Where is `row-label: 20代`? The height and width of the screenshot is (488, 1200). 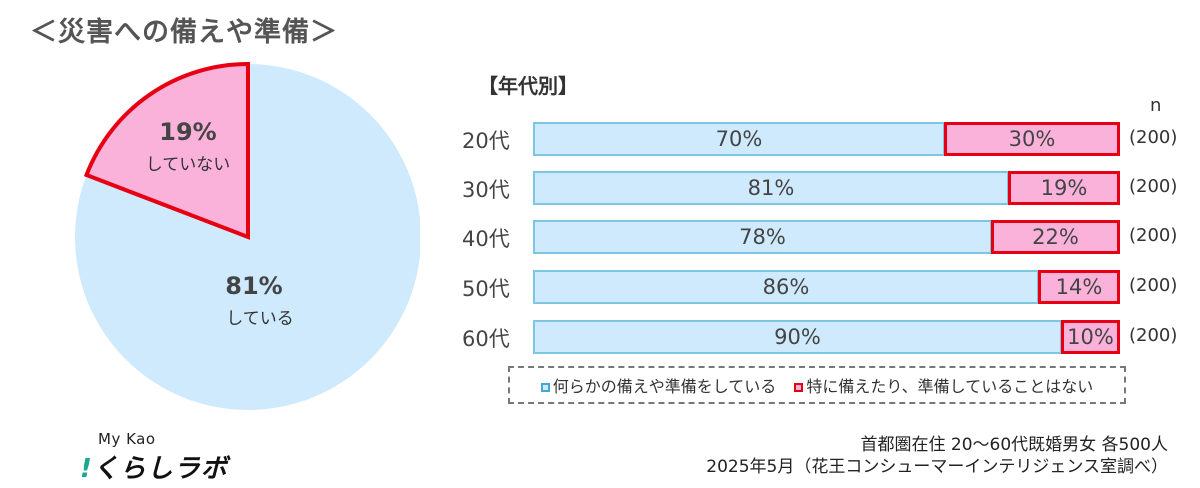 row-label: 20代 is located at coordinates (486, 141).